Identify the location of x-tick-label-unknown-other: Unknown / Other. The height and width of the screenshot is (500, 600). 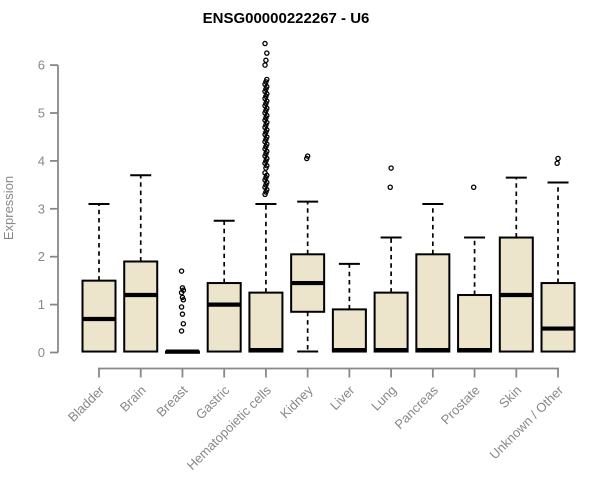
(527, 422).